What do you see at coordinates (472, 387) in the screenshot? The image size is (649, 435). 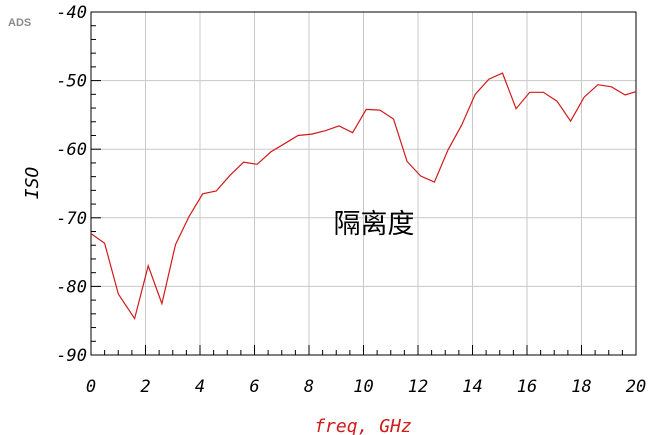 I see `x-tick-label: 14` at bounding box center [472, 387].